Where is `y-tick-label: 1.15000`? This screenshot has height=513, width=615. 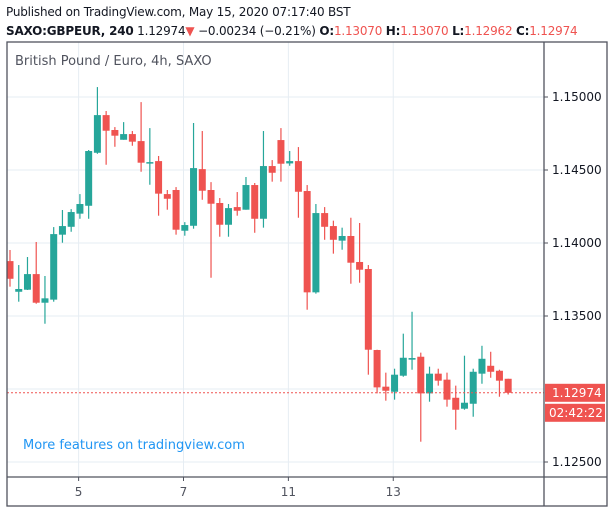 y-tick-label: 1.15000 is located at coordinates (577, 97).